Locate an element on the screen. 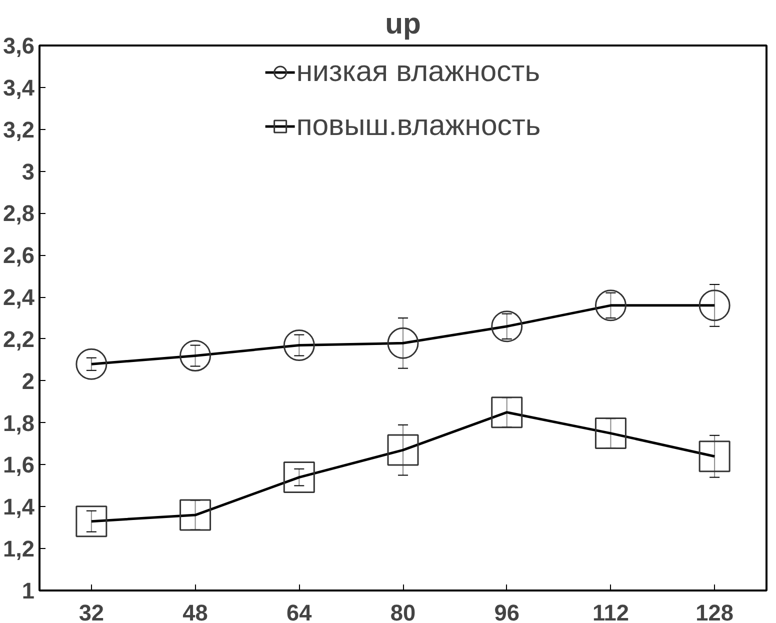 This screenshot has width=776, height=623. x-tick-label: 112 is located at coordinates (610, 611).